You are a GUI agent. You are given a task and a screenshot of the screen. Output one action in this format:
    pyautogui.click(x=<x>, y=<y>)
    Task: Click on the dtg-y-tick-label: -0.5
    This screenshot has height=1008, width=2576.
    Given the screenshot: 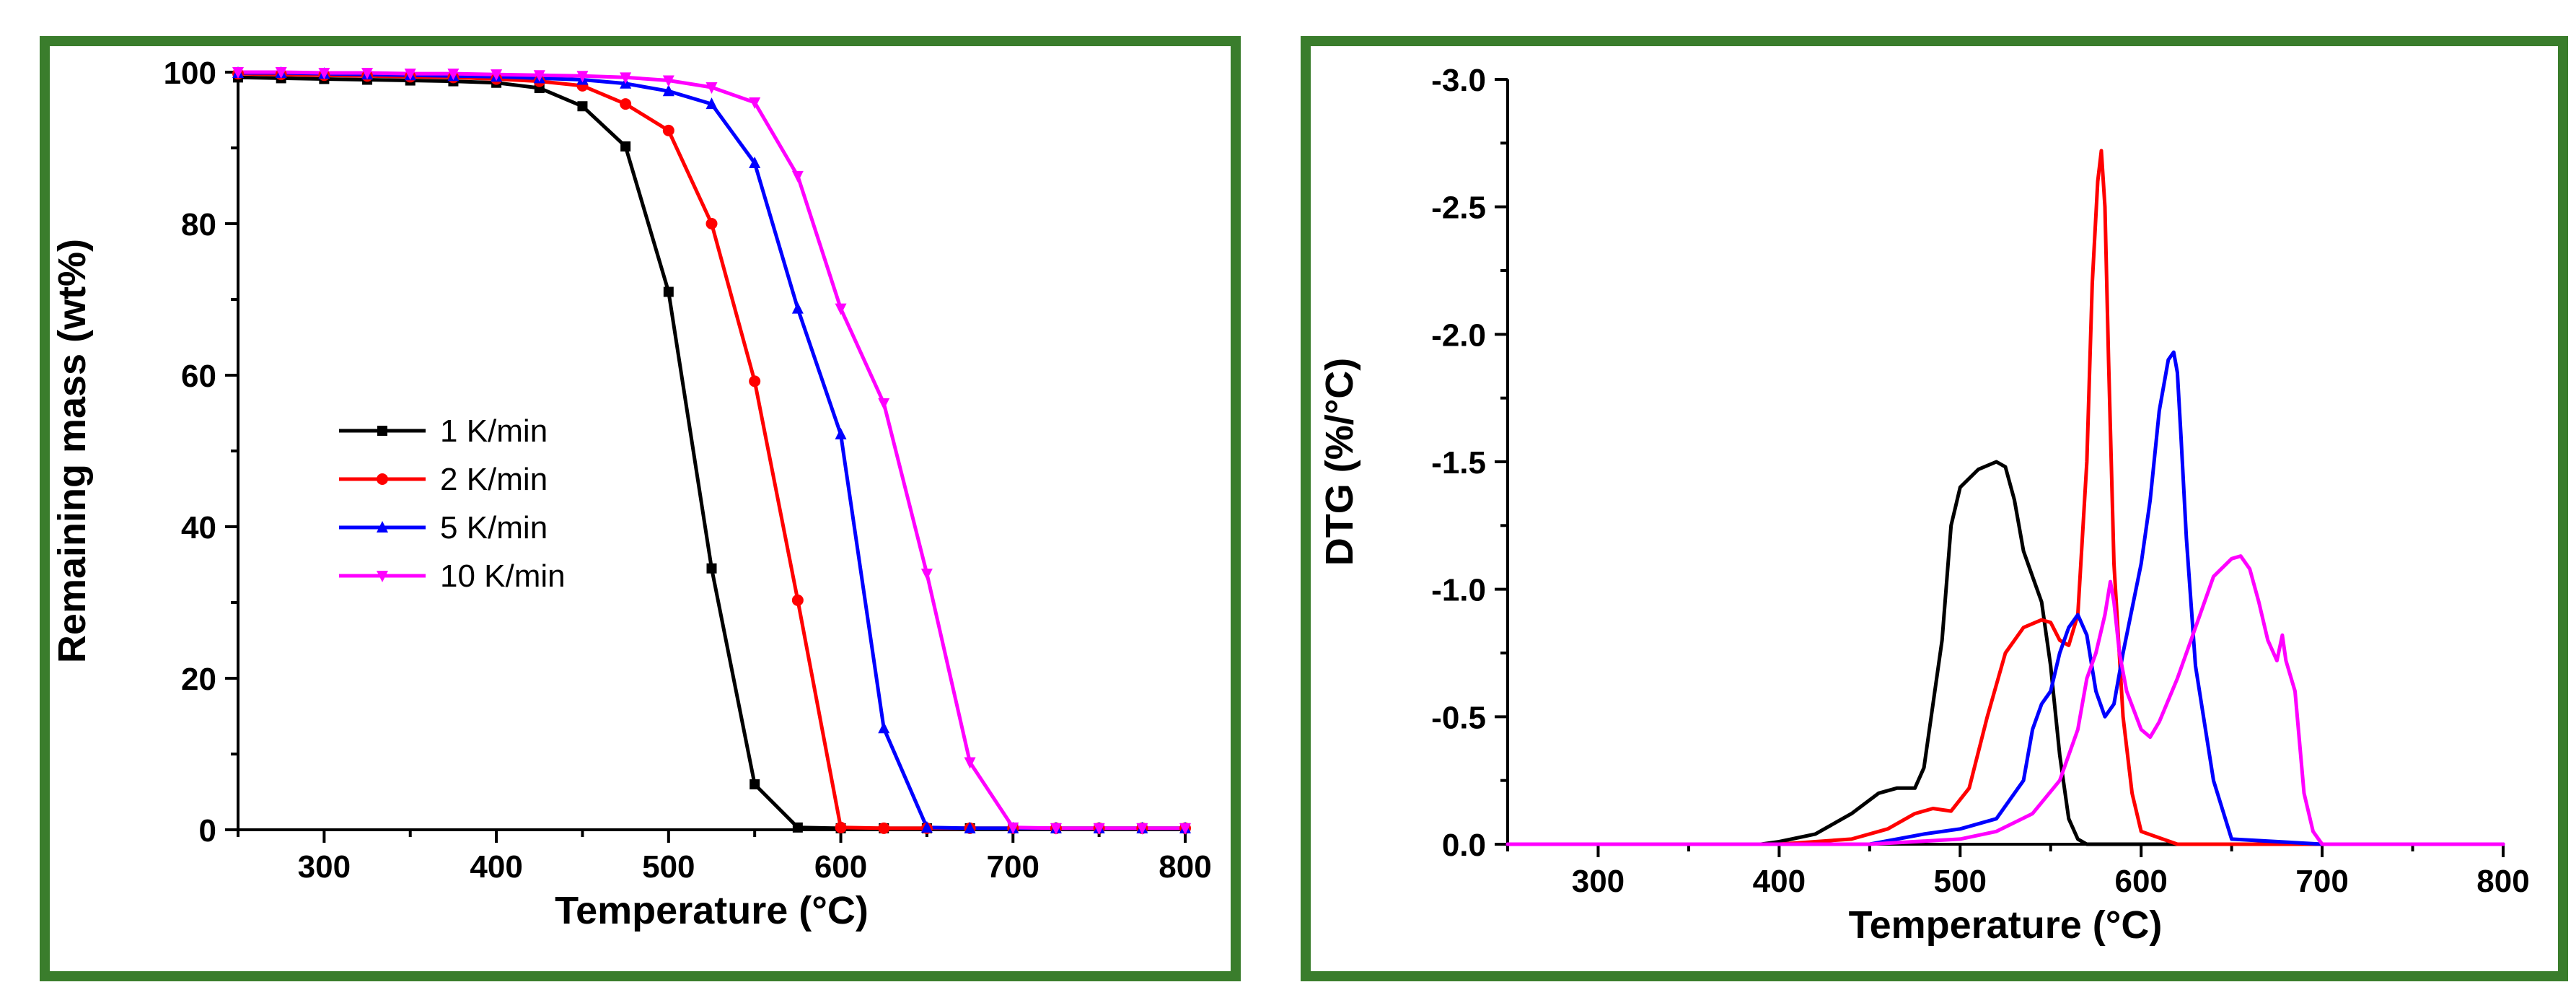 What is the action you would take?
    pyautogui.click(x=1458, y=717)
    